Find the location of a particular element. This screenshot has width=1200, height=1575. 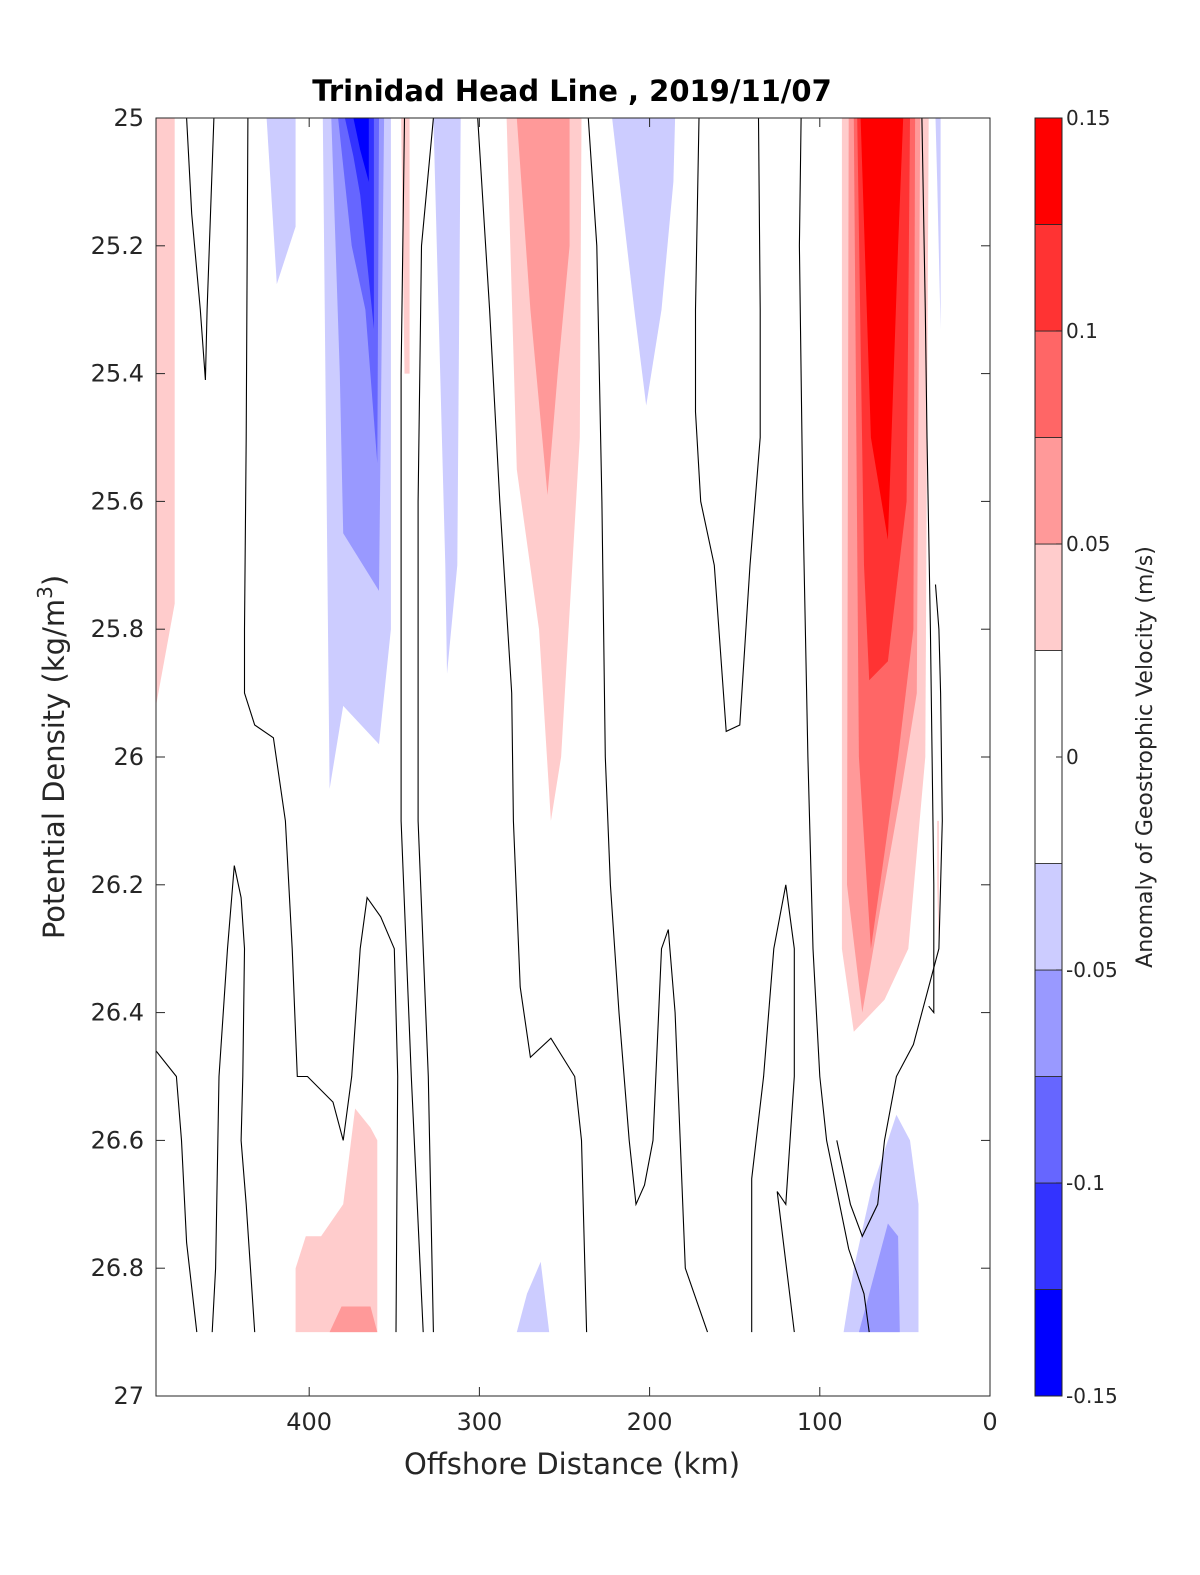

y-tick-label: 26 is located at coordinates (128, 757).